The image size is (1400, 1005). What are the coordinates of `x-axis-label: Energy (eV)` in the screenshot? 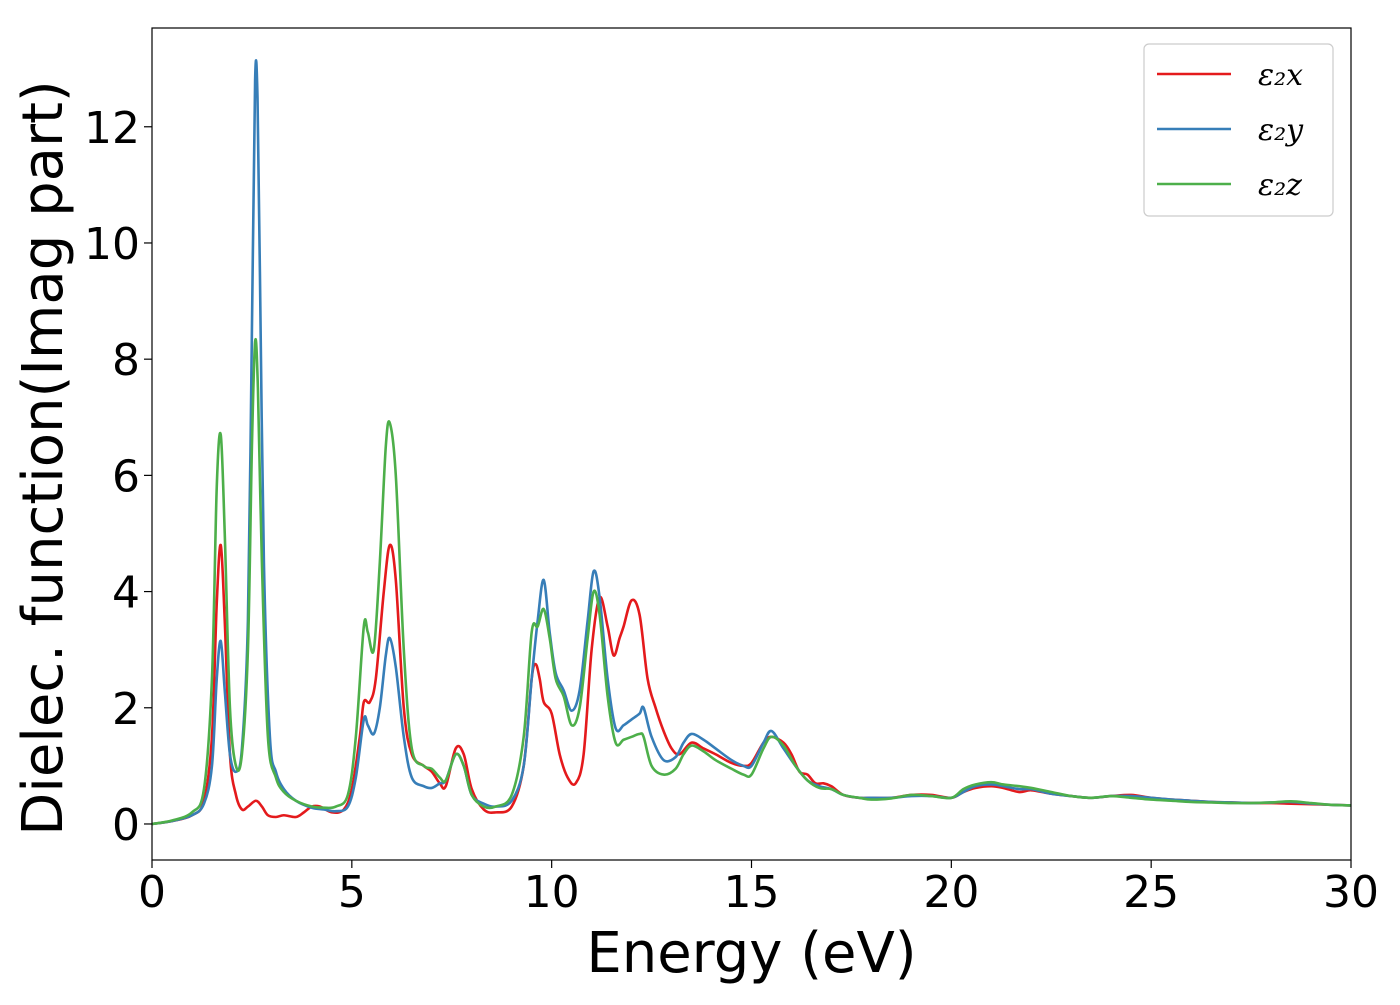 It's located at (751, 953).